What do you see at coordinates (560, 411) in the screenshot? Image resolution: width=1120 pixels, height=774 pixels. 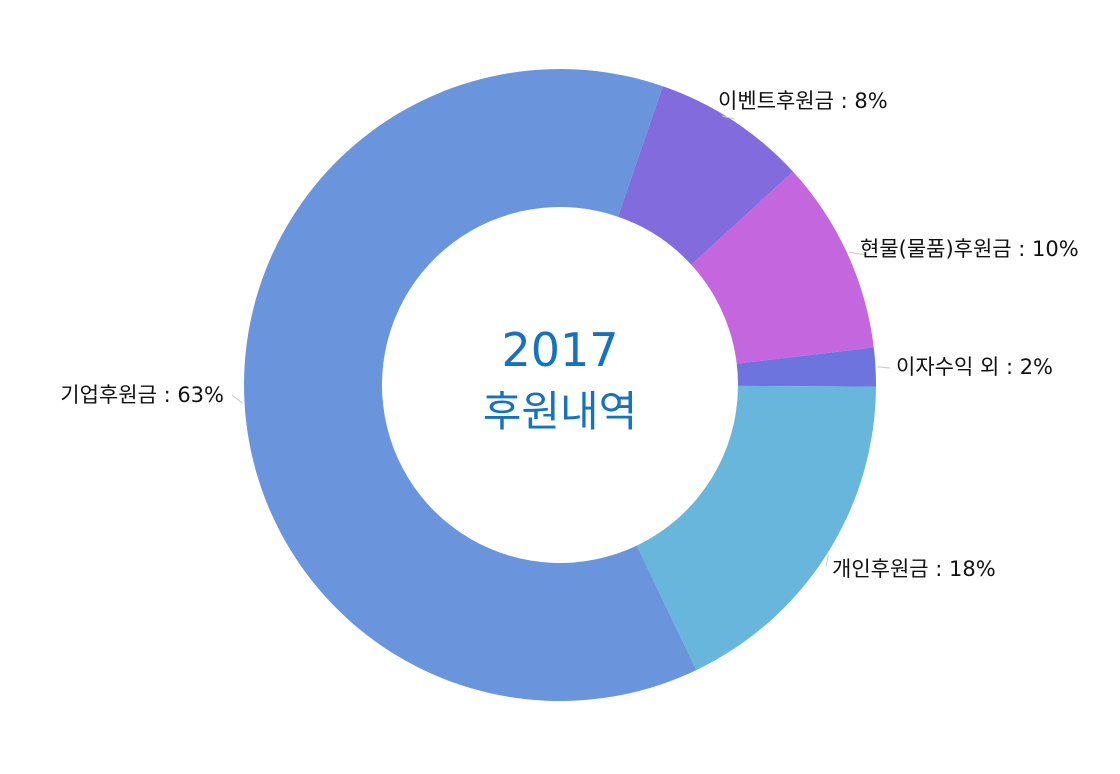 I see `center-caption-label: 후원내역` at bounding box center [560, 411].